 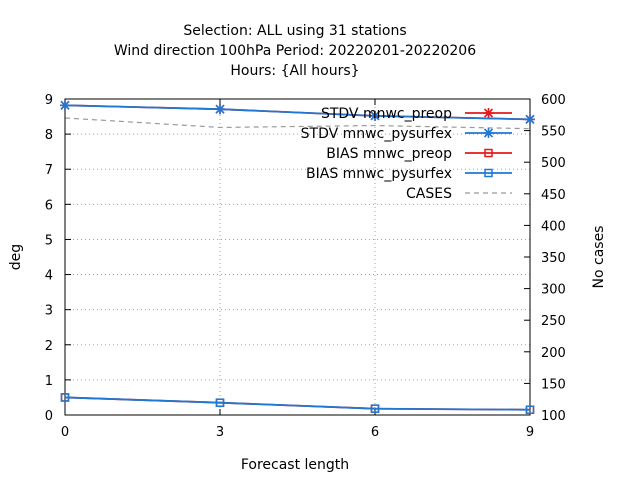 I want to click on legend-label-4: CASES, so click(x=429, y=194).